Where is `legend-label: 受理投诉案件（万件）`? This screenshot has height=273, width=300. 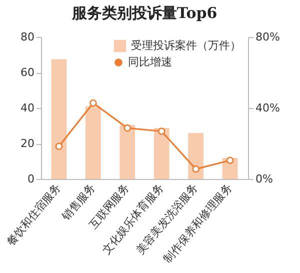 legend-label: 受理投诉案件（万件） is located at coordinates (186, 45).